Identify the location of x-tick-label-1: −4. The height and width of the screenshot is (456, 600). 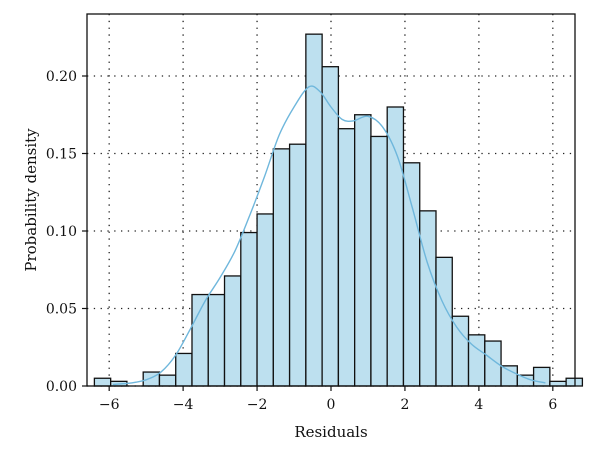
(183, 405).